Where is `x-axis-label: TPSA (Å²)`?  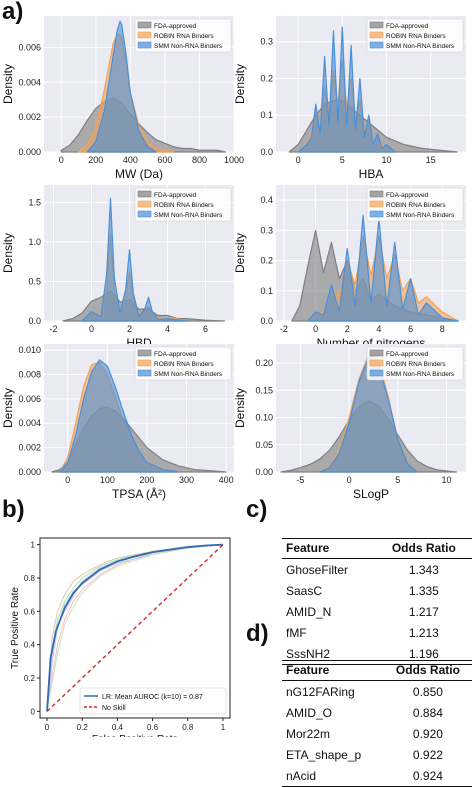
x-axis-label: TPSA (Å²) is located at coordinates (139, 493).